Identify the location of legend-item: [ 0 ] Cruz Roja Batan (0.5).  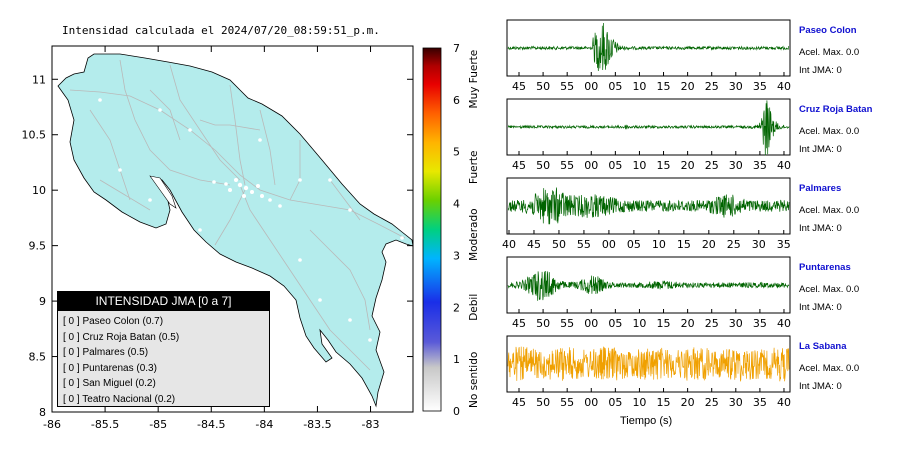
(121, 337).